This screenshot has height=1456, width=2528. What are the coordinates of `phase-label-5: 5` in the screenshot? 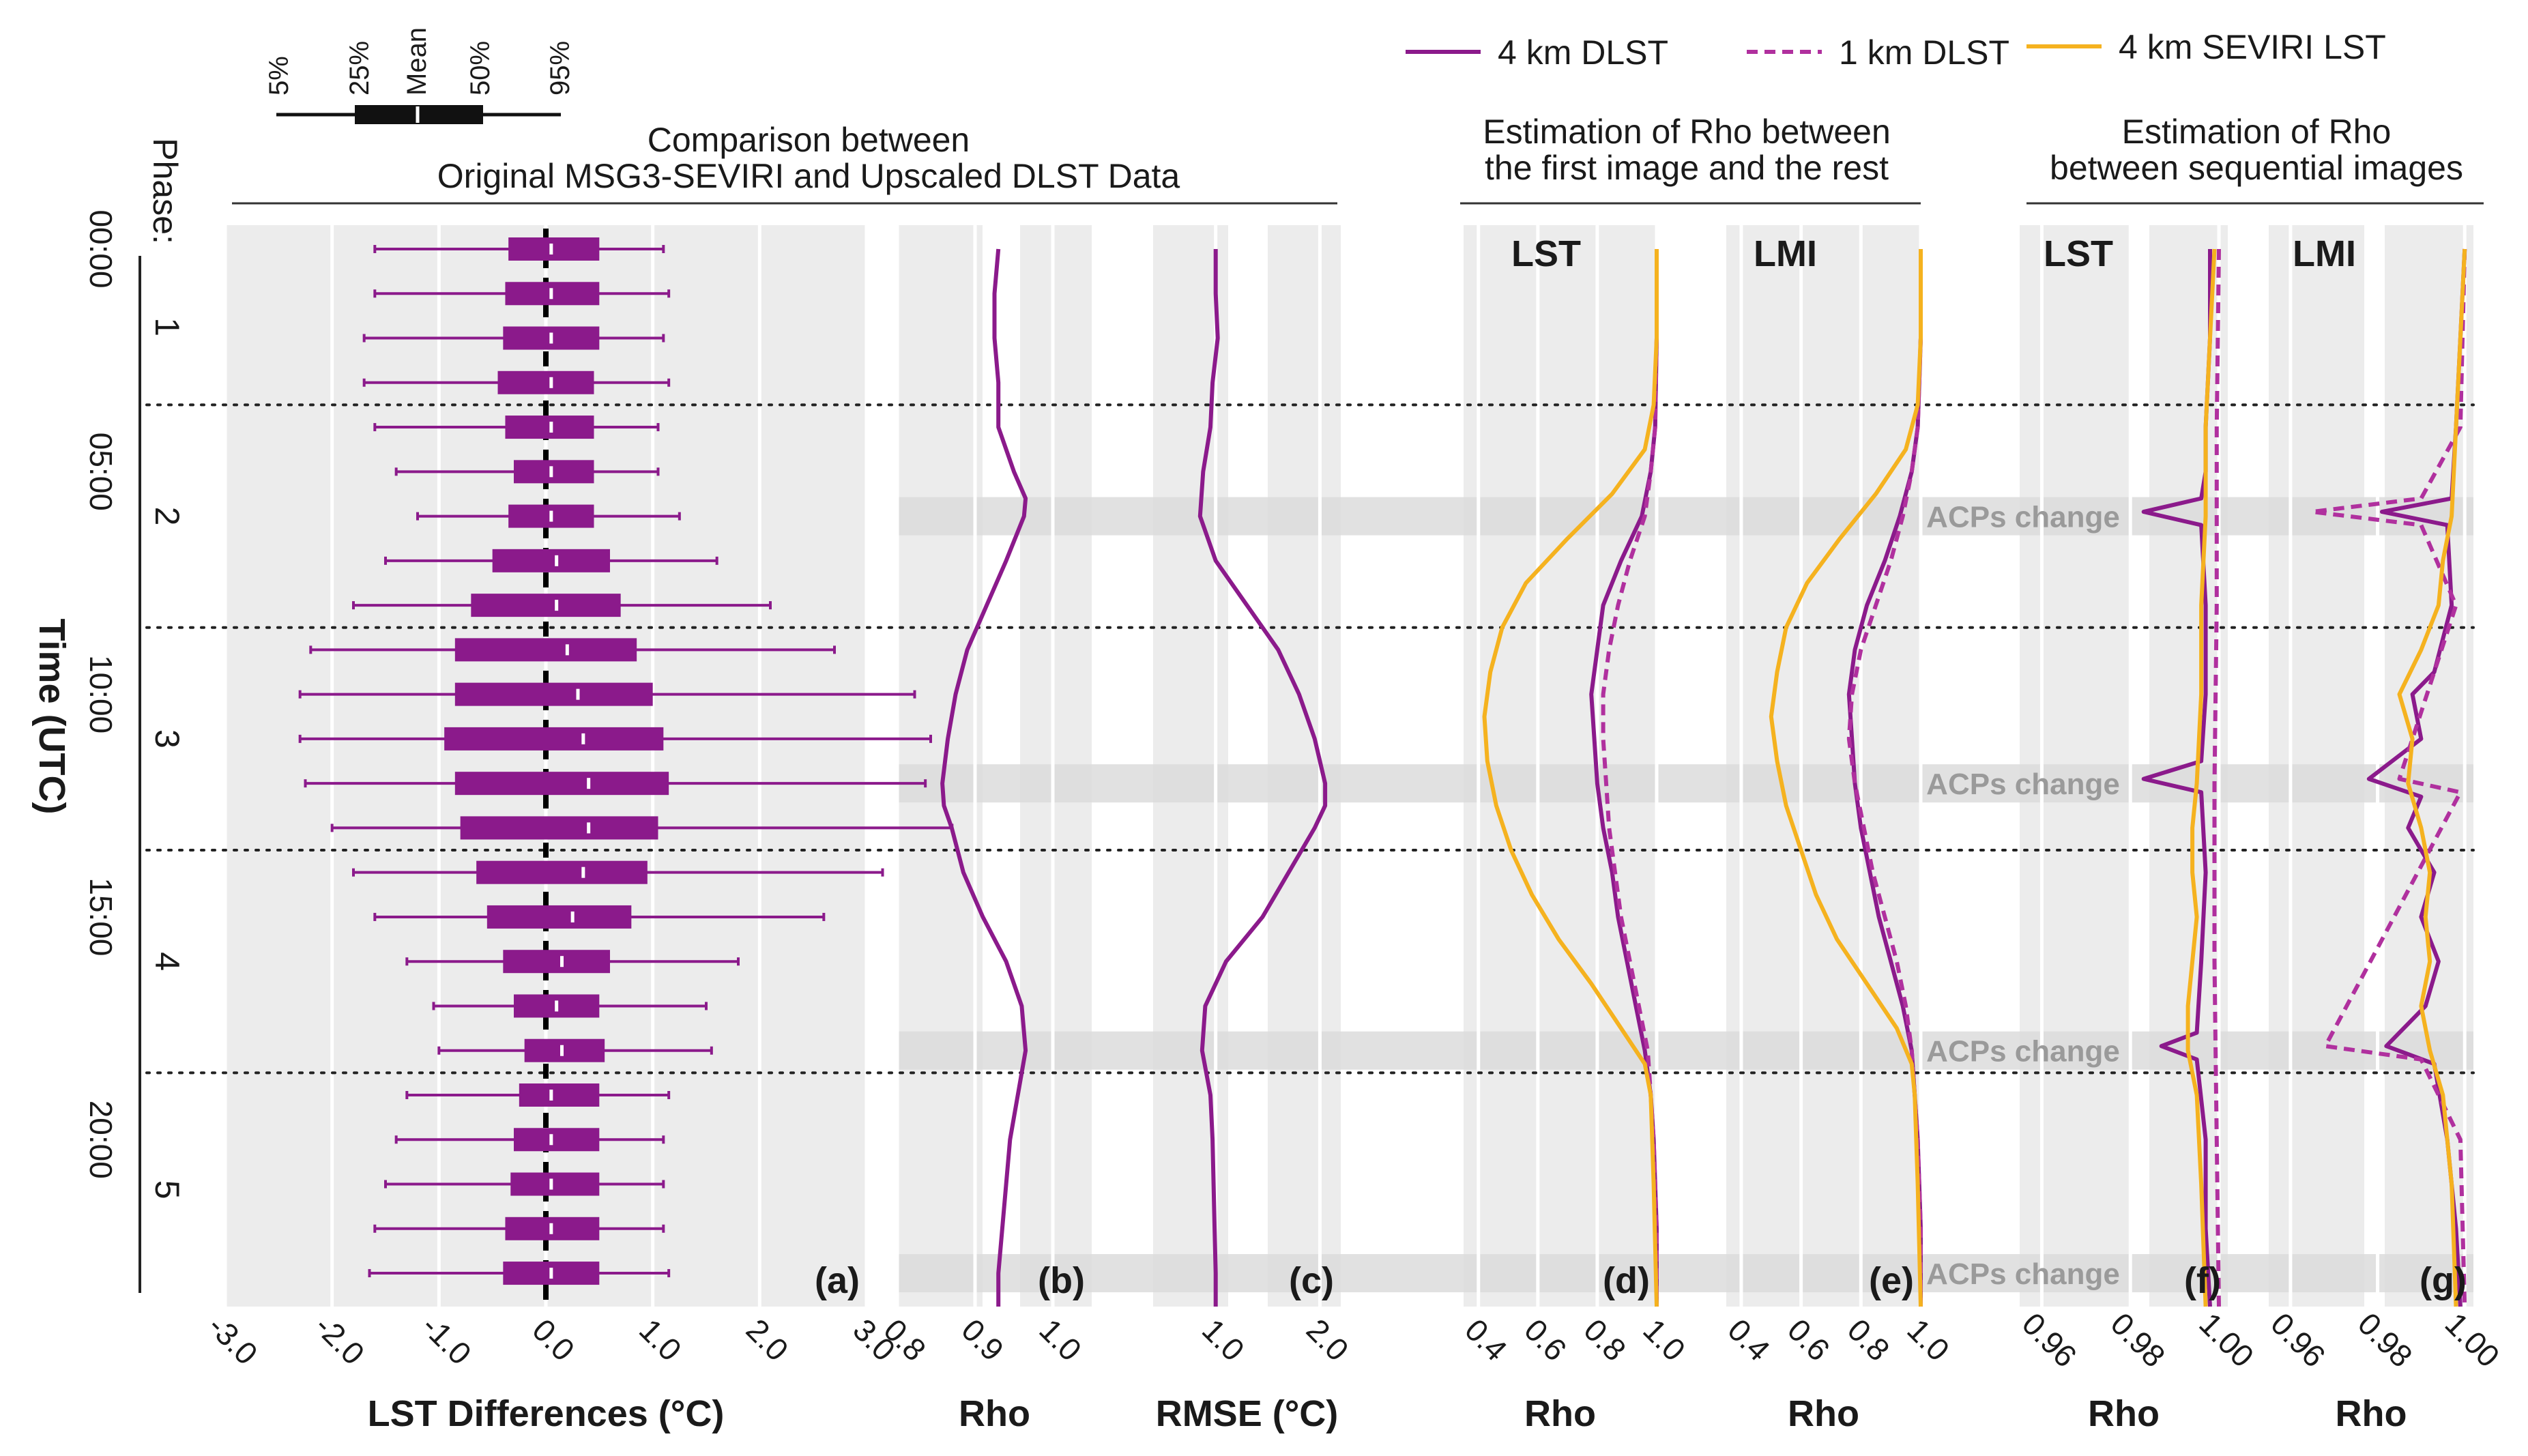 It's located at (167, 1189).